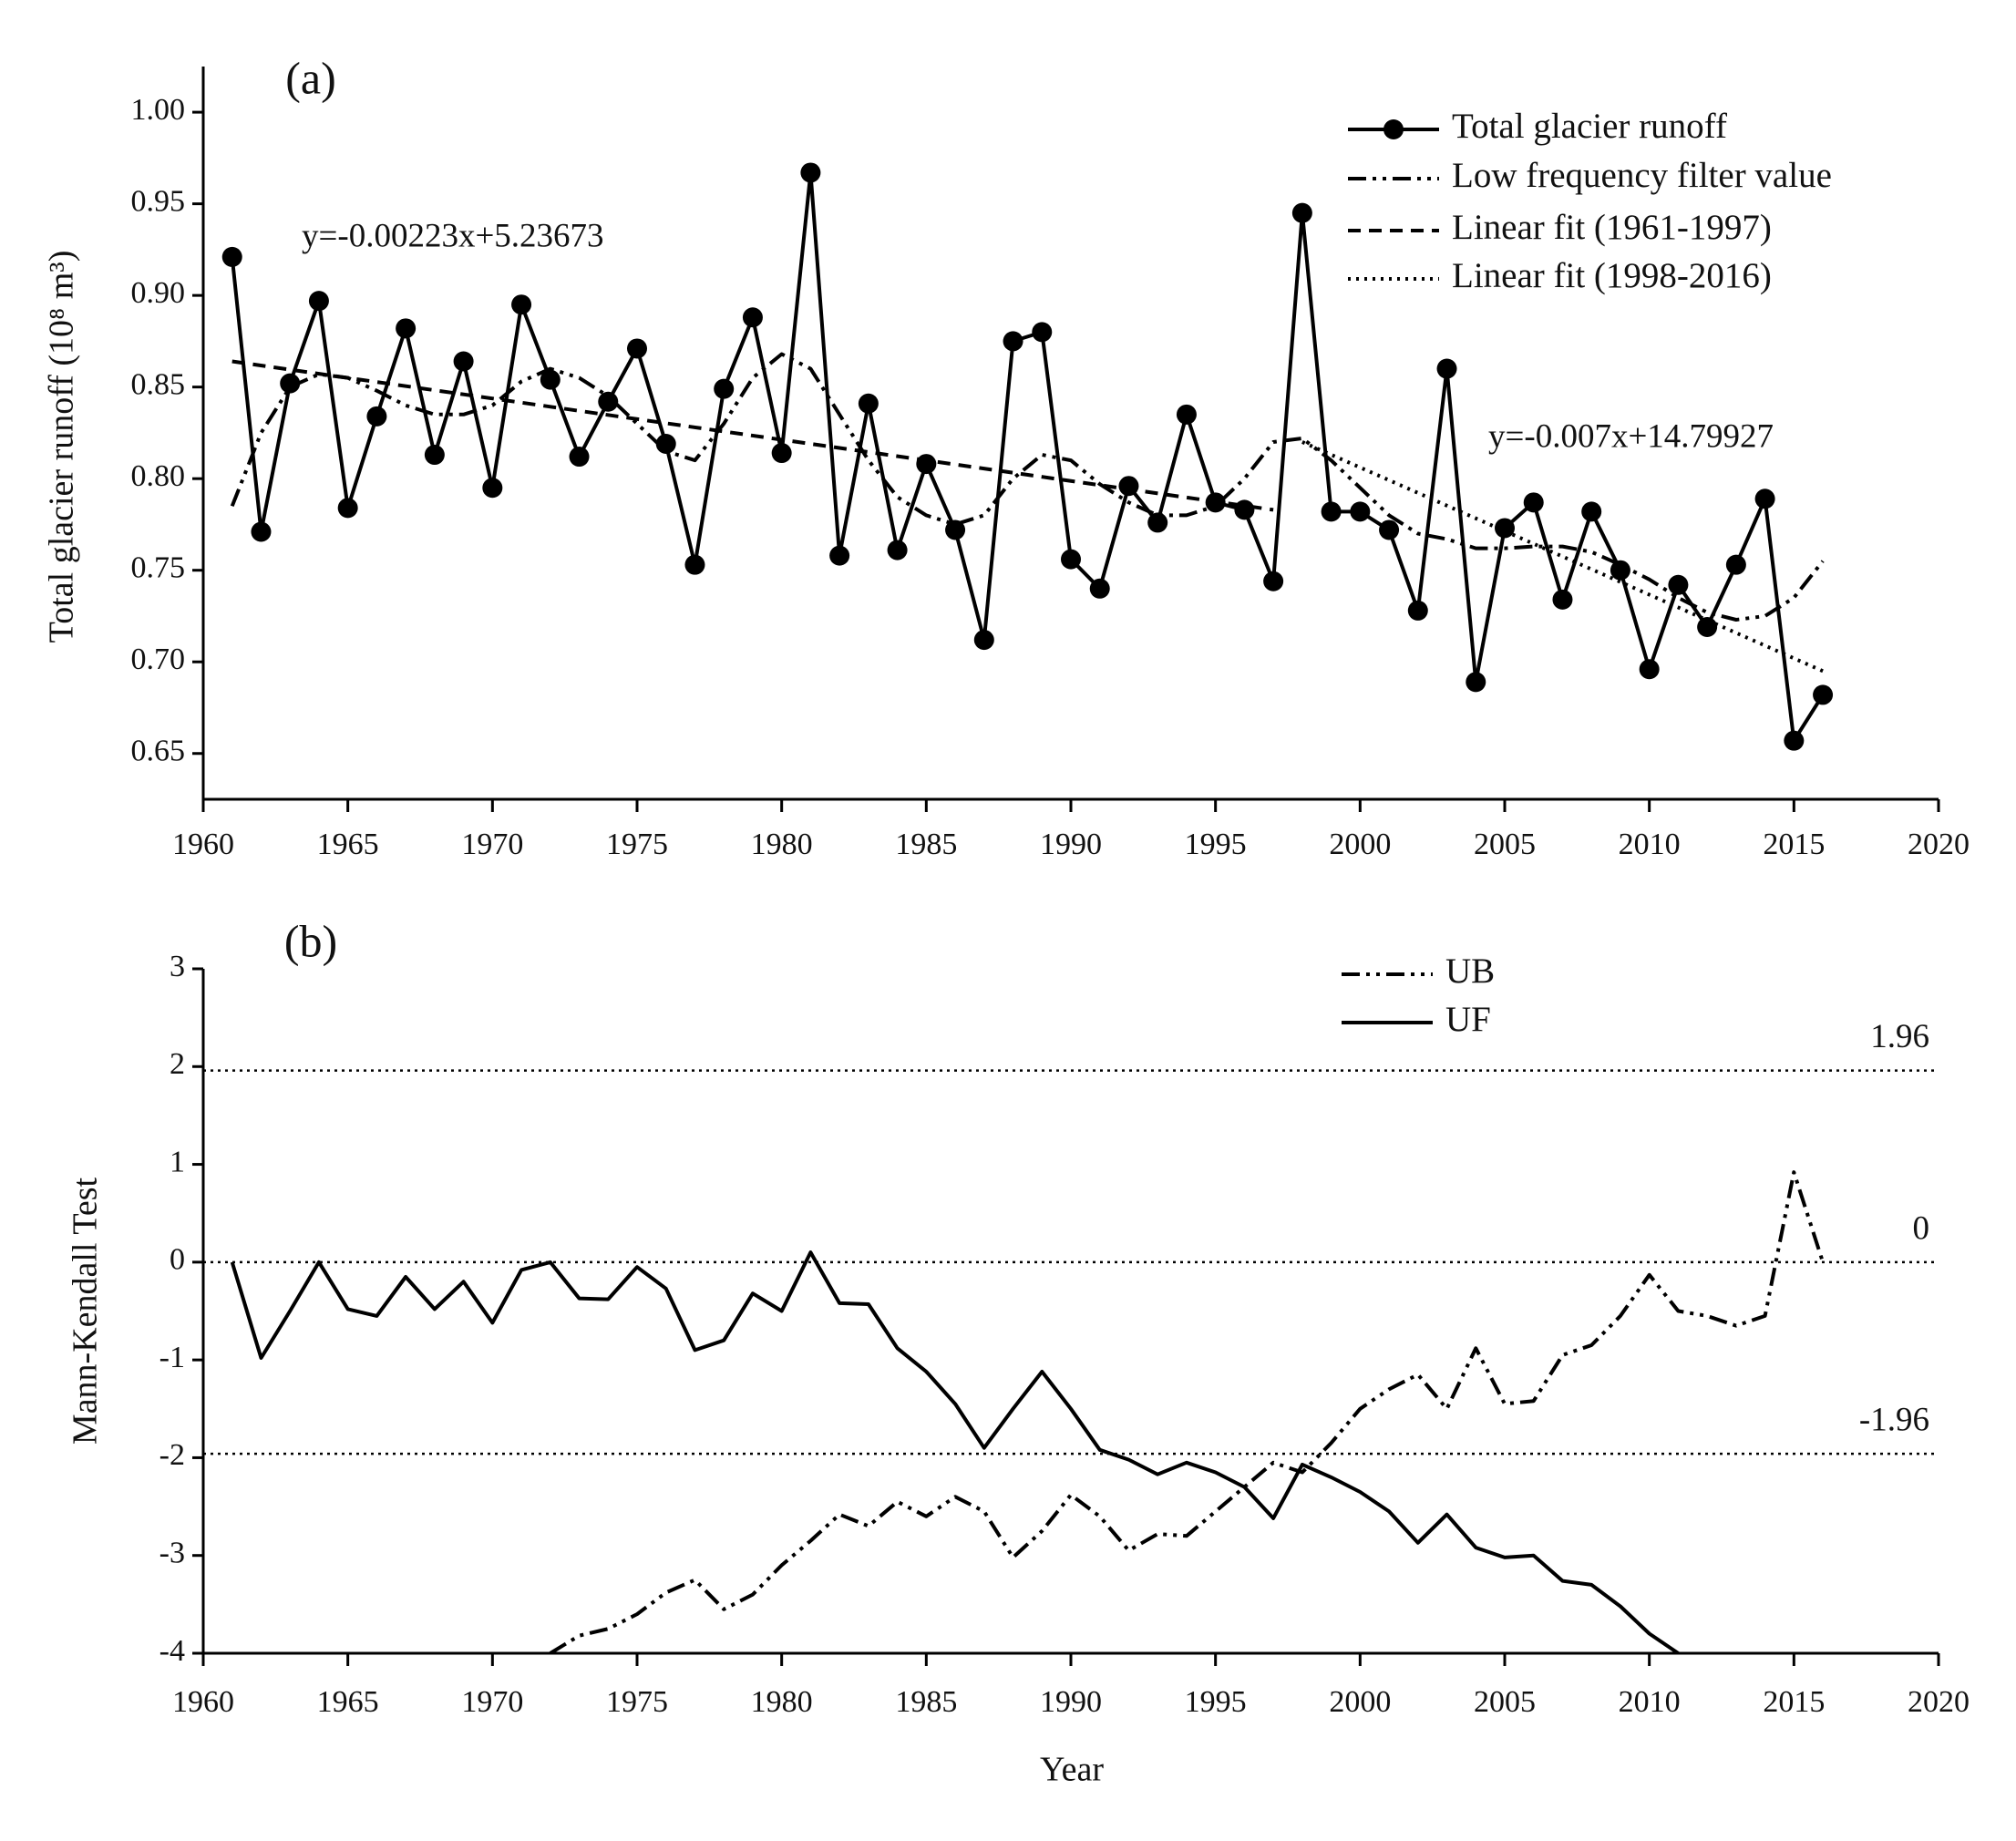 The height and width of the screenshot is (1841, 2016). I want to click on y-tick-label: 0, so click(177, 1260).